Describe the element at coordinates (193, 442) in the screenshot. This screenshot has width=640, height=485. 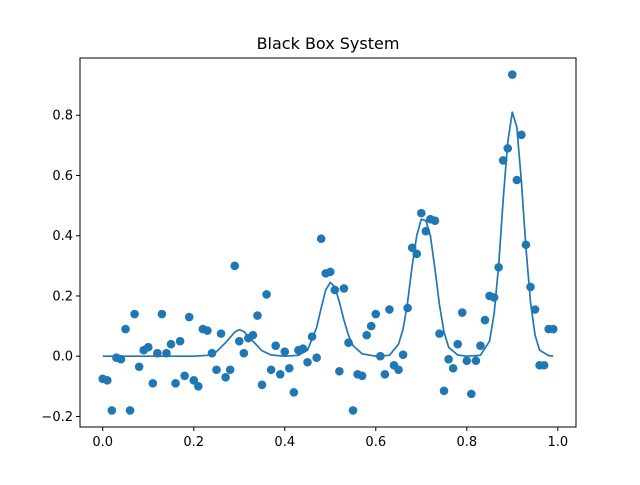
I see `x-tick-label: 0.2` at that location.